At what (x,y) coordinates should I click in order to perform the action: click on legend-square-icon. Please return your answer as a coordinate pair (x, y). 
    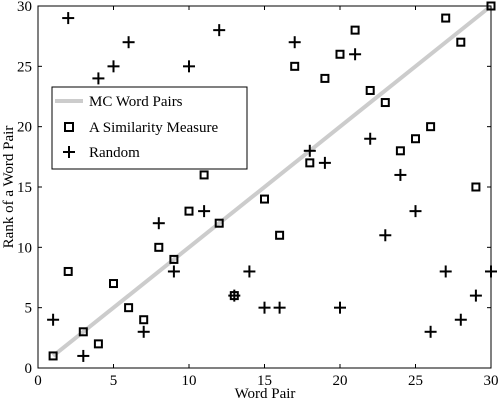
    Looking at the image, I should click on (69, 127).